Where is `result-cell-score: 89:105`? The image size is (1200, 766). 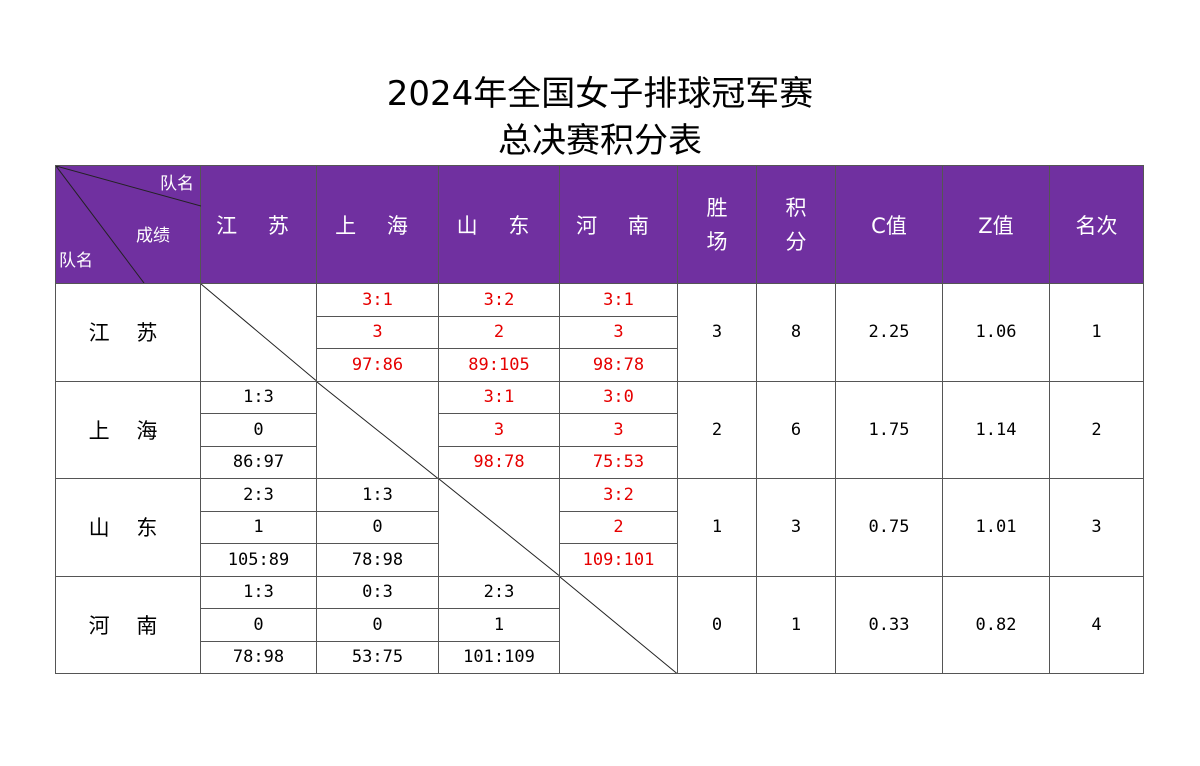 result-cell-score: 89:105 is located at coordinates (499, 365).